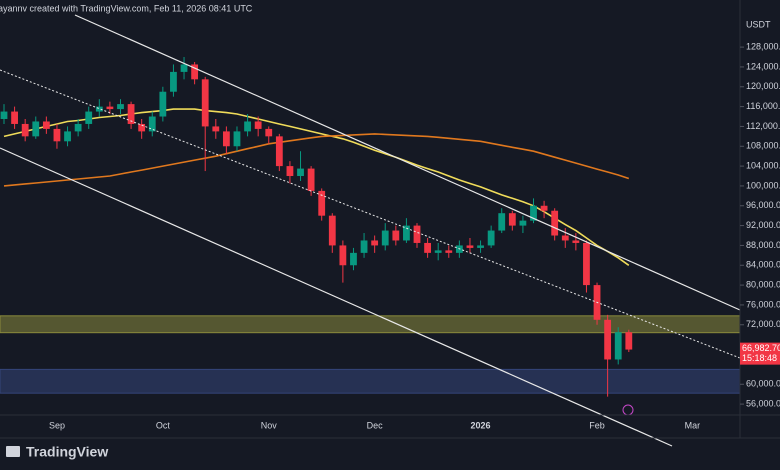 This screenshot has height=470, width=780. What do you see at coordinates (67, 452) in the screenshot?
I see `brand: TradingView` at bounding box center [67, 452].